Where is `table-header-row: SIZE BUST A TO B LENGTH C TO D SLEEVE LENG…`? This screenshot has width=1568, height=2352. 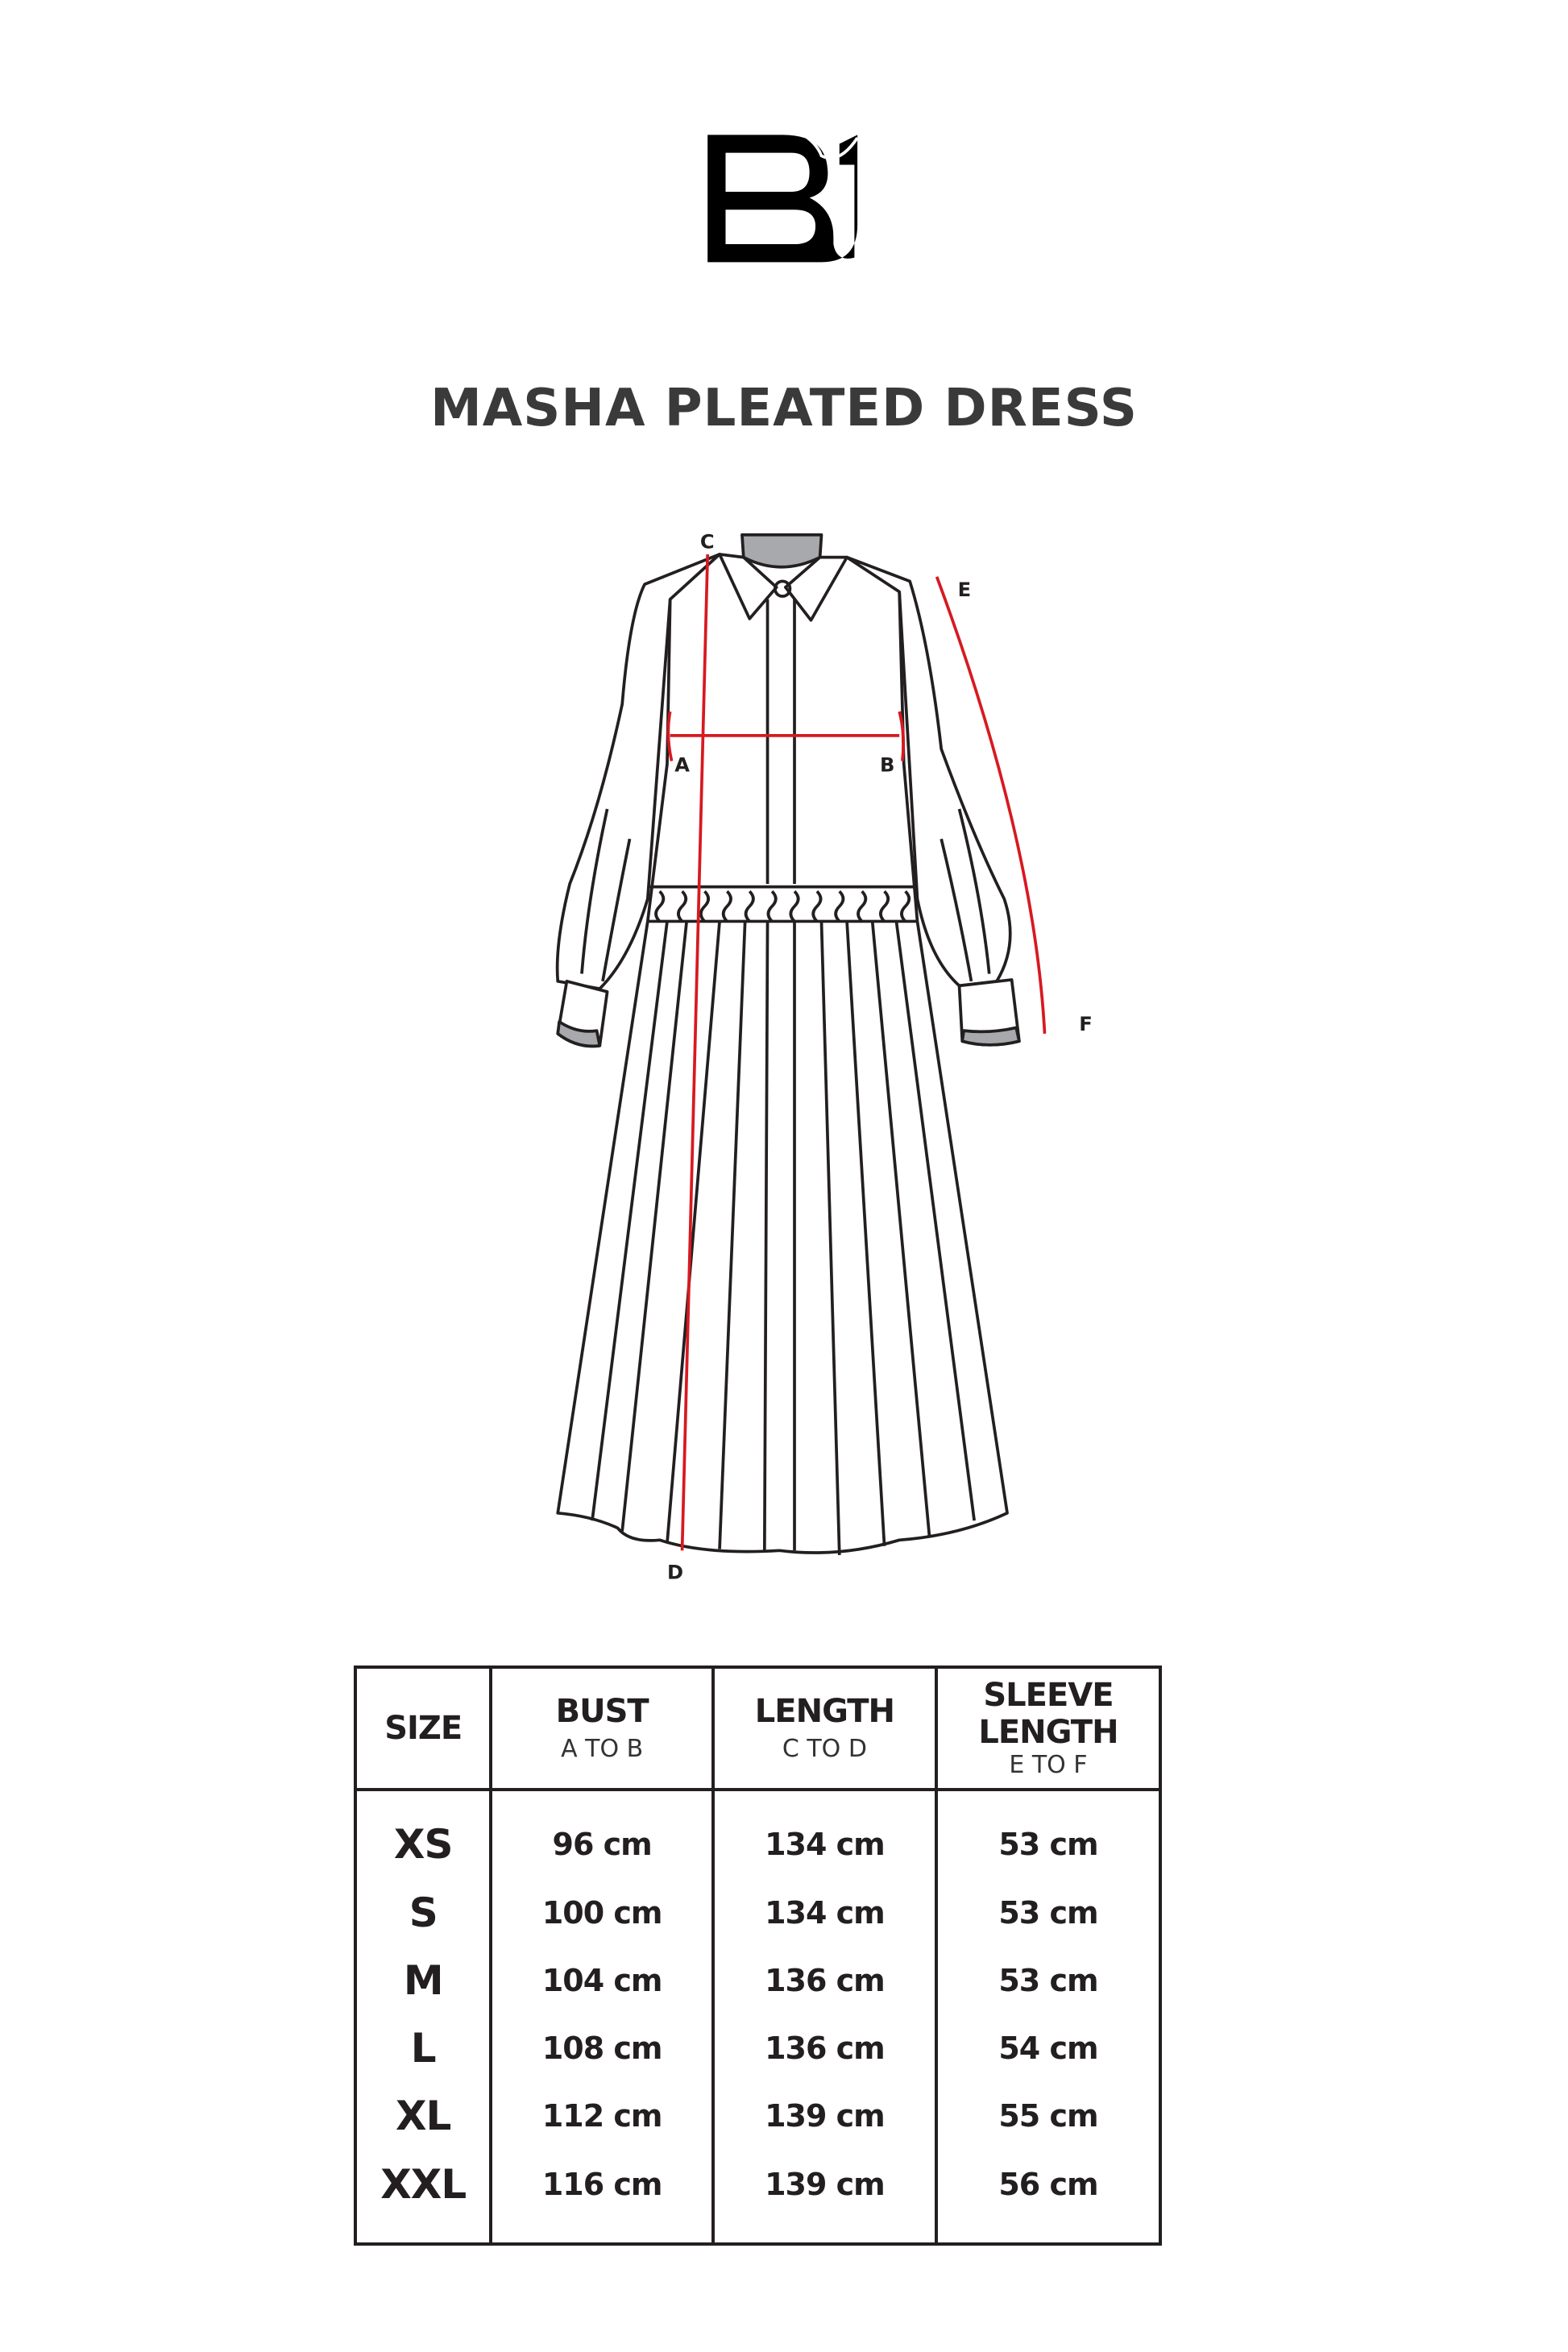 table-header-row: SIZE BUST A TO B LENGTH C TO D SLEEVE LENG… is located at coordinates (756, 1729).